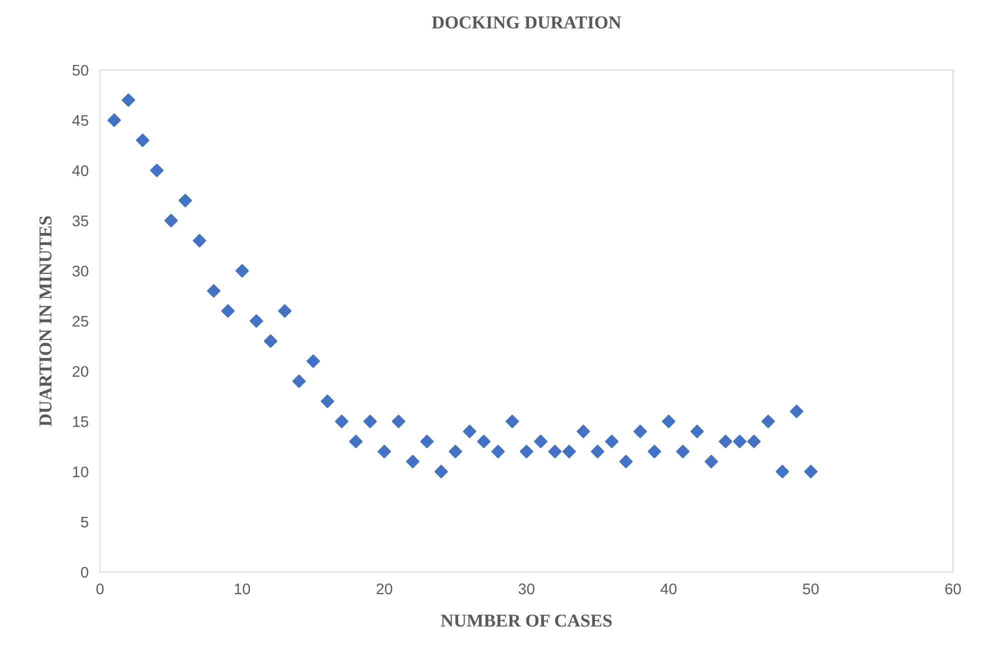 Image resolution: width=986 pixels, height=659 pixels. What do you see at coordinates (80, 271) in the screenshot?
I see `y-tick-label: 30` at bounding box center [80, 271].